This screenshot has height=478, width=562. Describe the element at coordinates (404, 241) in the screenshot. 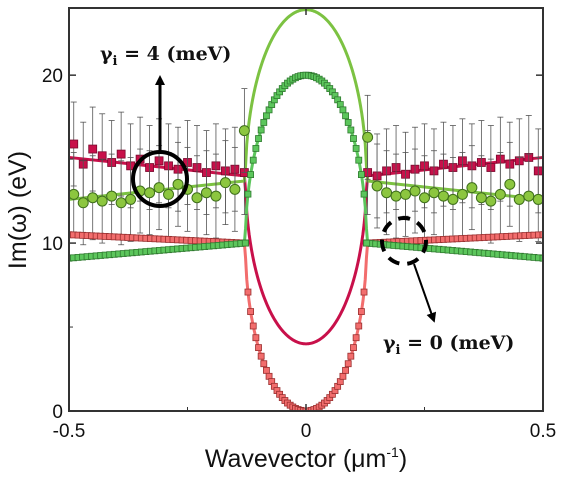

I see `annotation-ellipse-gamma0` at that location.